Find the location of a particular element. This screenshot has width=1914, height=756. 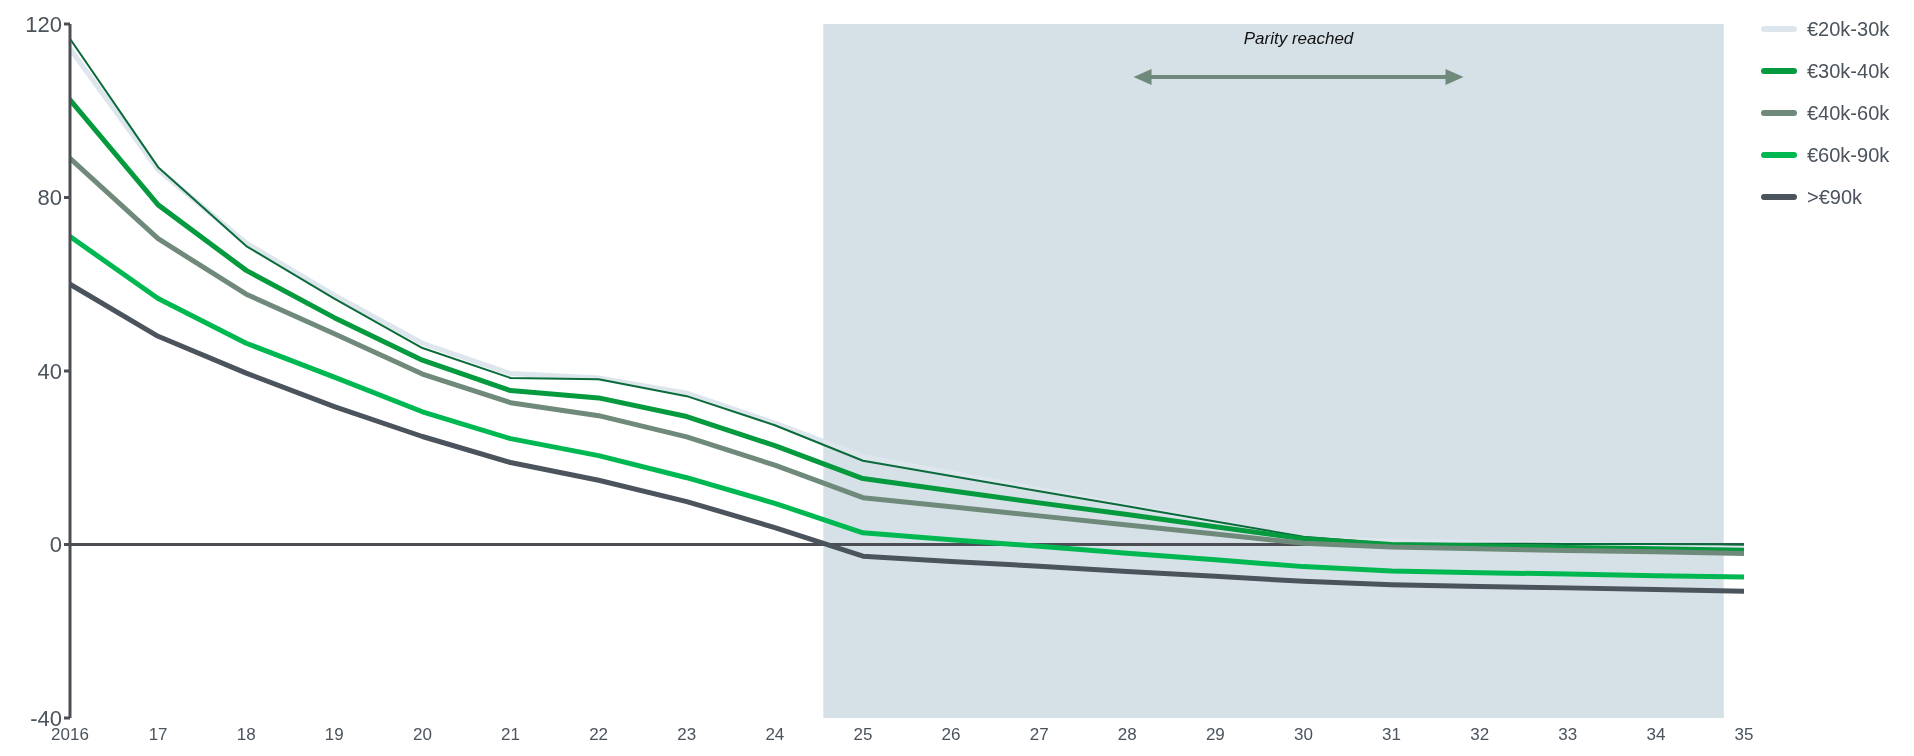

x-tick-label: 21 is located at coordinates (510, 735).